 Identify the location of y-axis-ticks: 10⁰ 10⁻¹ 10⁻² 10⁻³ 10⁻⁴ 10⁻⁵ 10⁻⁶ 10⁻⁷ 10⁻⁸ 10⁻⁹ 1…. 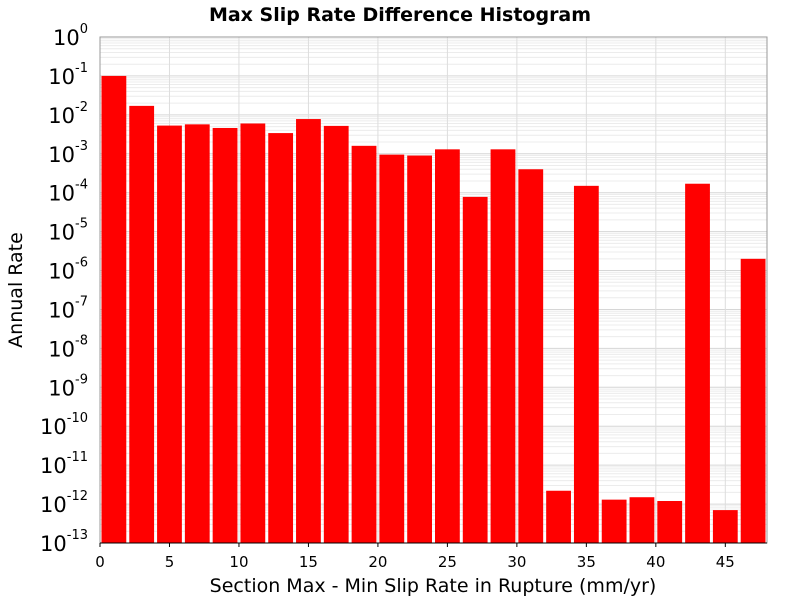
(64, 289).